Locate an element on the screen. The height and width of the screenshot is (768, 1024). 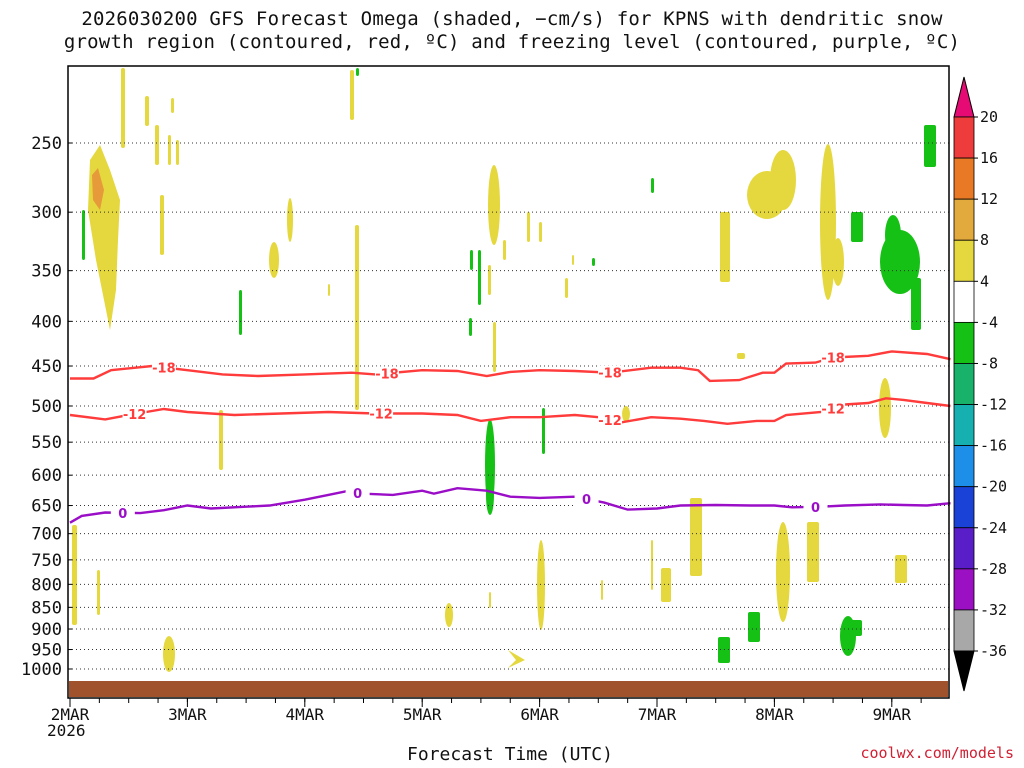
y-tick-label: 500 is located at coordinates (46, 407).